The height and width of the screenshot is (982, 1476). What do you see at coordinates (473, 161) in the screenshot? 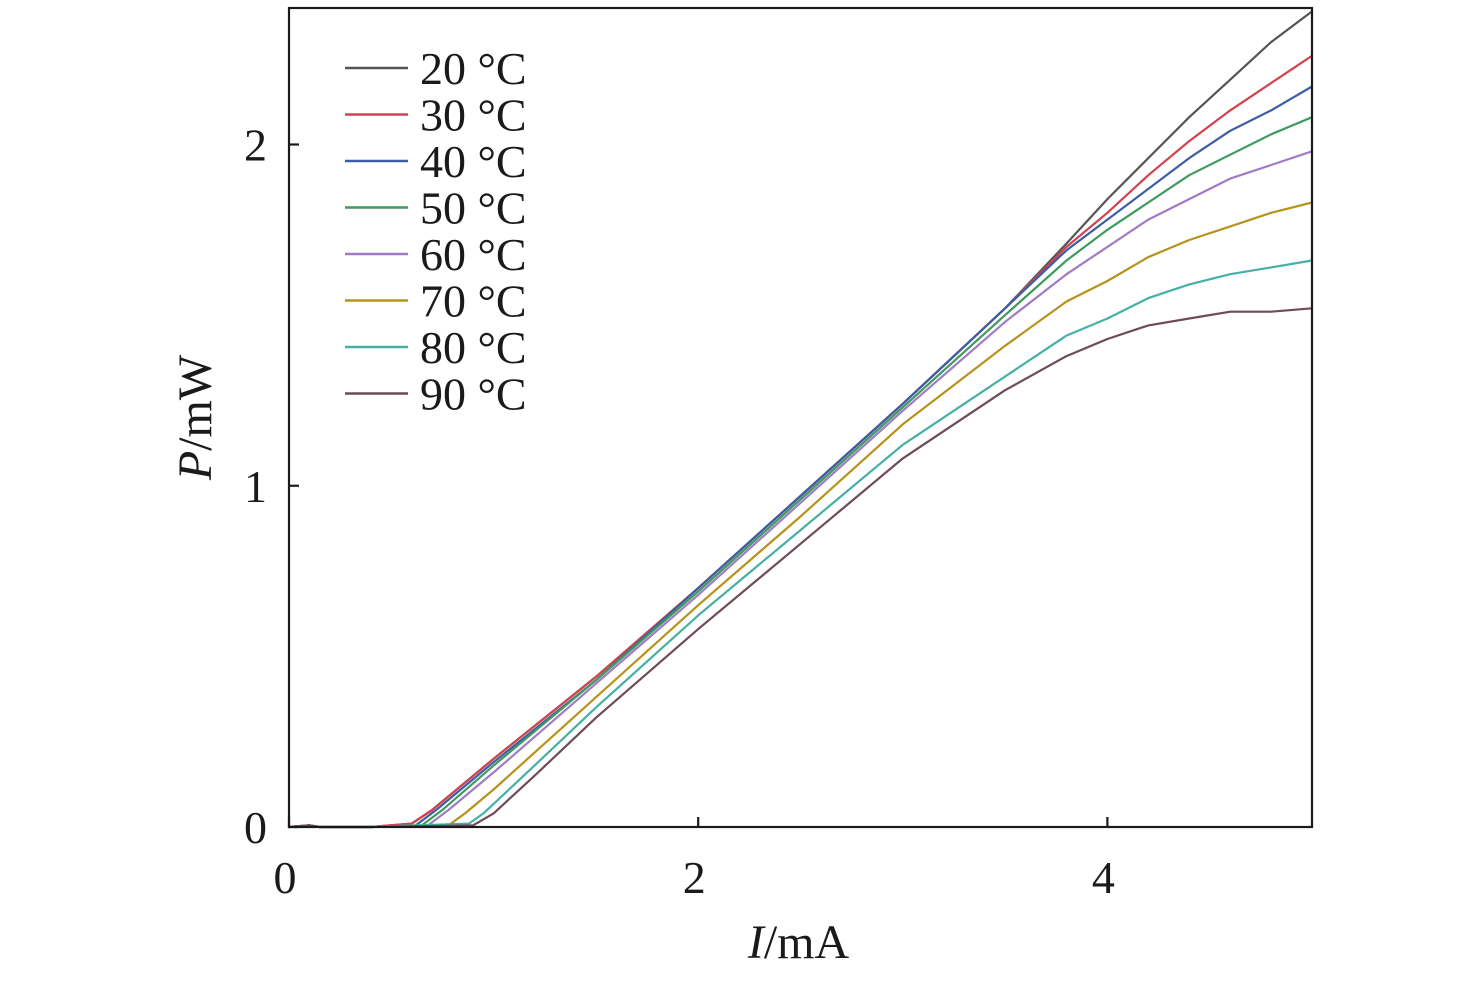
I see `legend-label: 40 °C` at bounding box center [473, 161].